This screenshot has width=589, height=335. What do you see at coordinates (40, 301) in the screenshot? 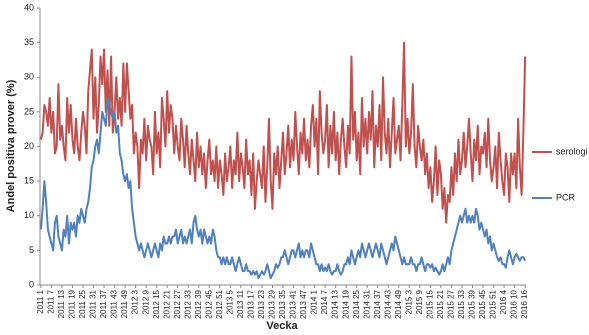
I see `x-tick-label: 2011 1` at bounding box center [40, 301].